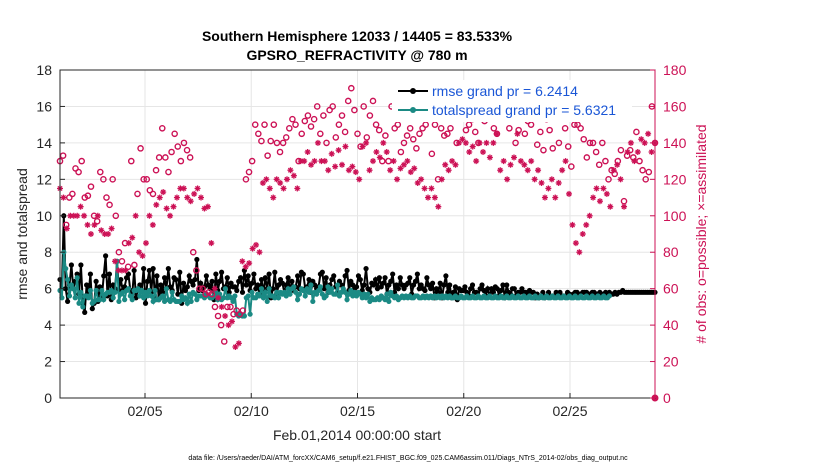  Describe the element at coordinates (667, 398) in the screenshot. I see `y-right-tick-label: 0` at that location.